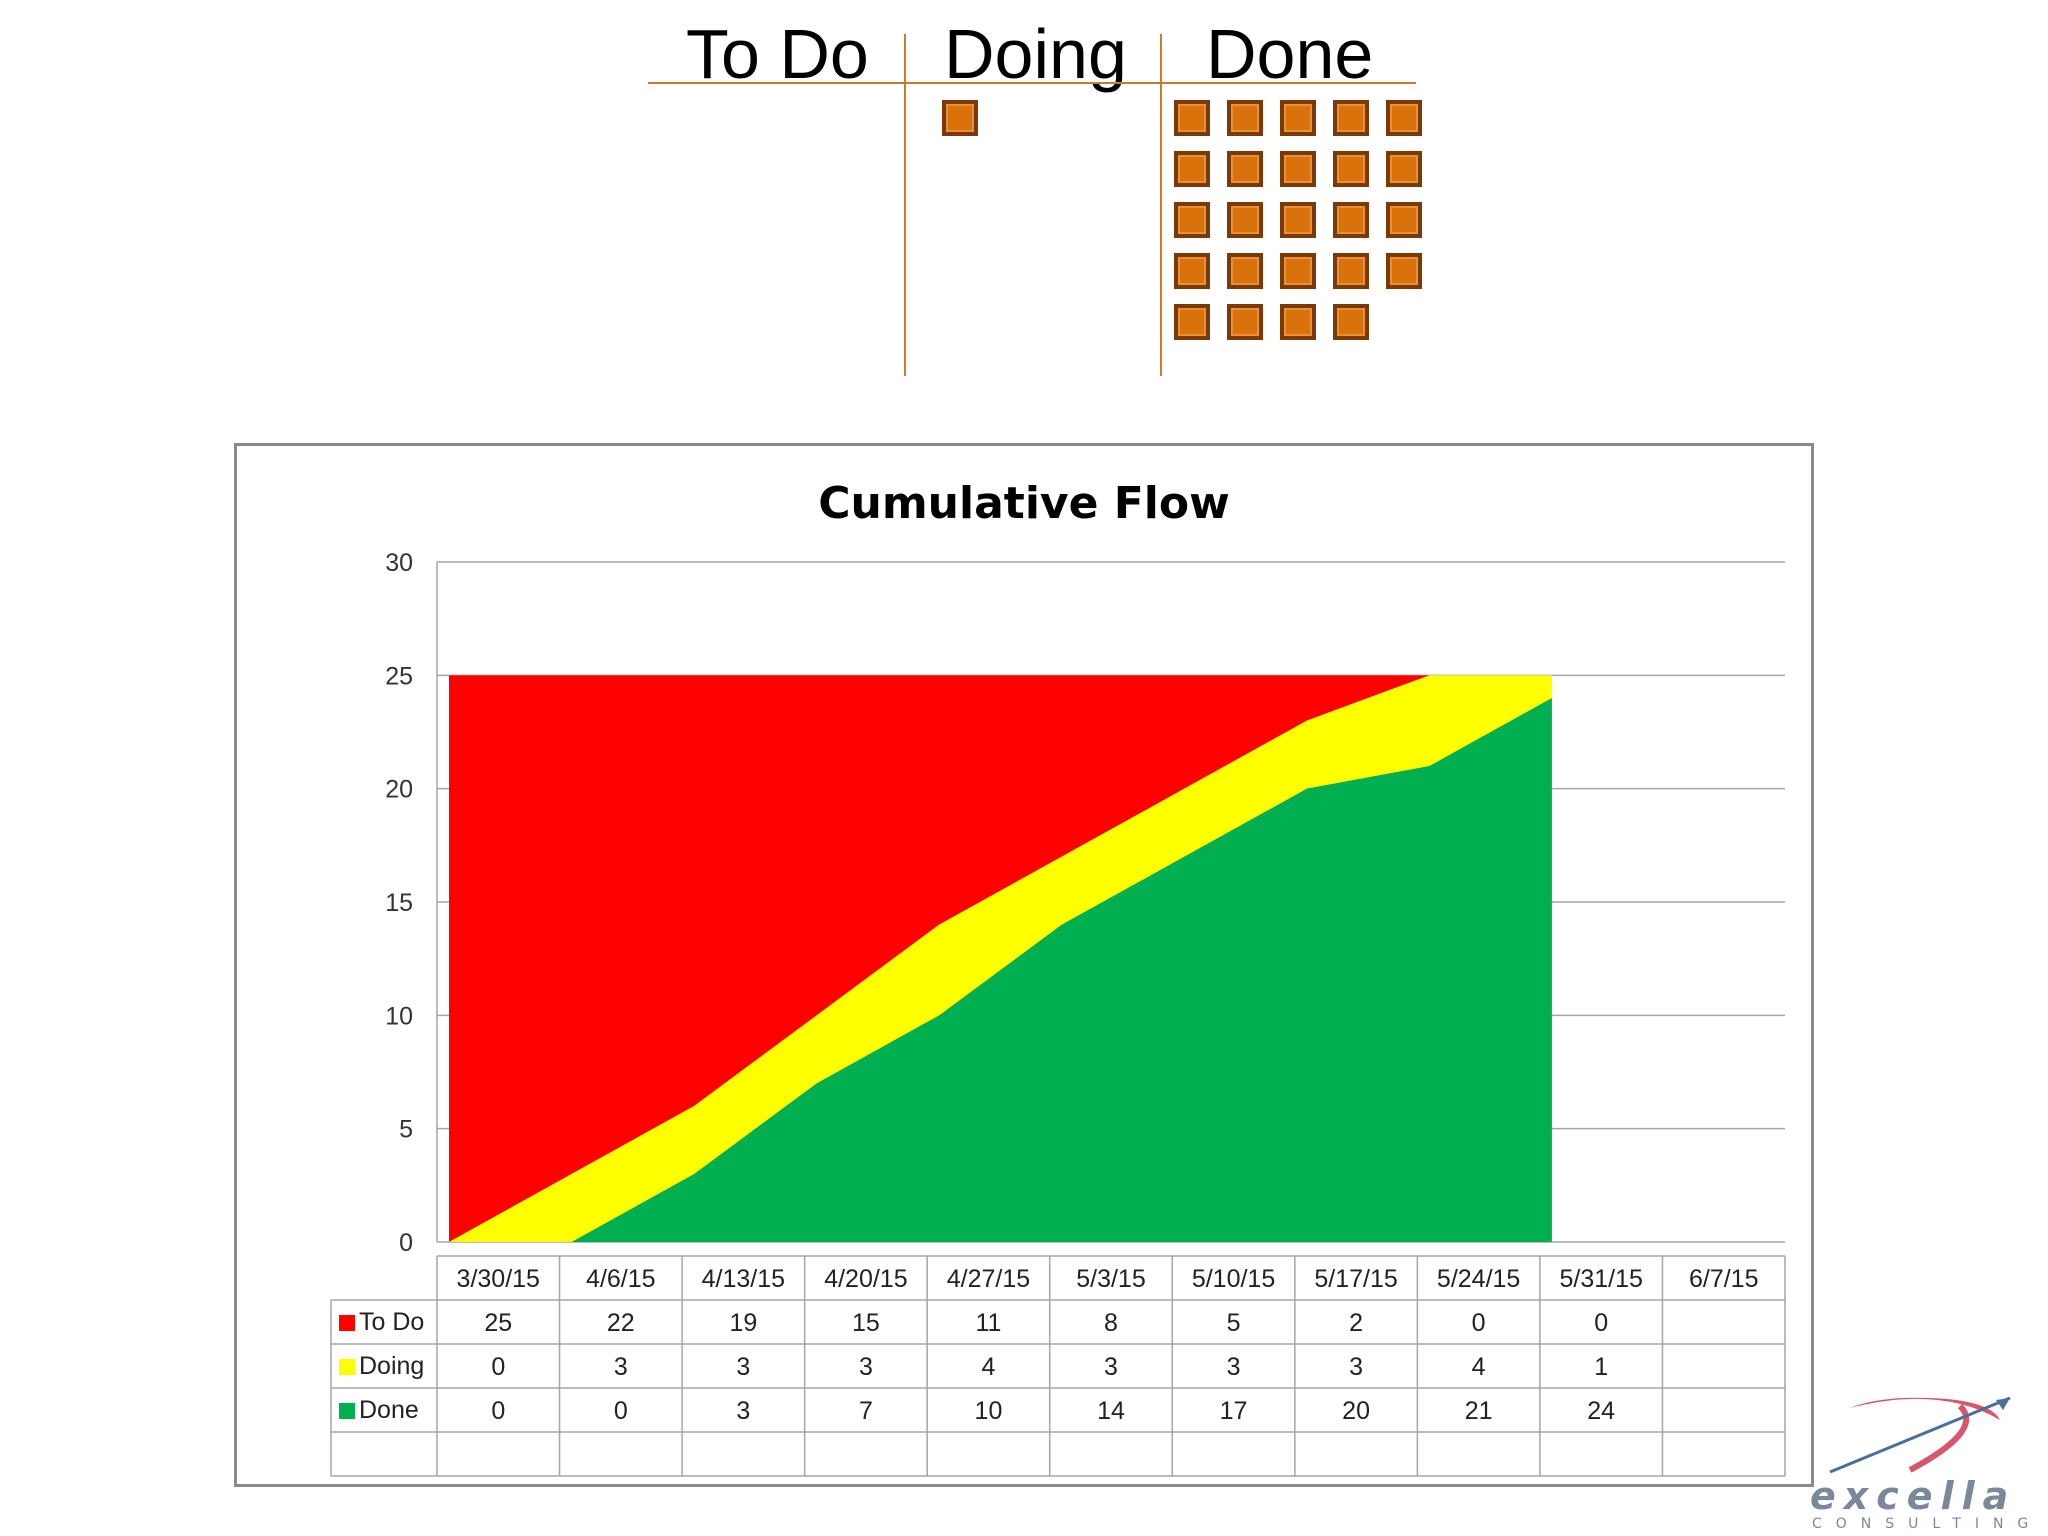 The image size is (2048, 1536). What do you see at coordinates (1920, 1435) in the screenshot?
I see `logo-swoosh-icon` at bounding box center [1920, 1435].